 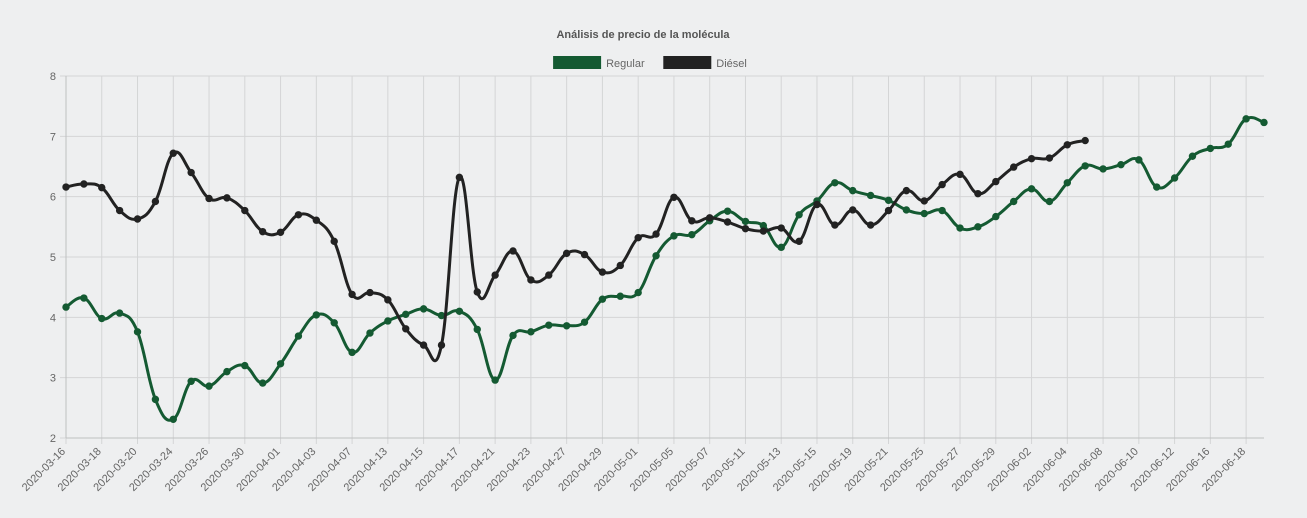 I want to click on legend-item: Diésel, so click(x=705, y=63).